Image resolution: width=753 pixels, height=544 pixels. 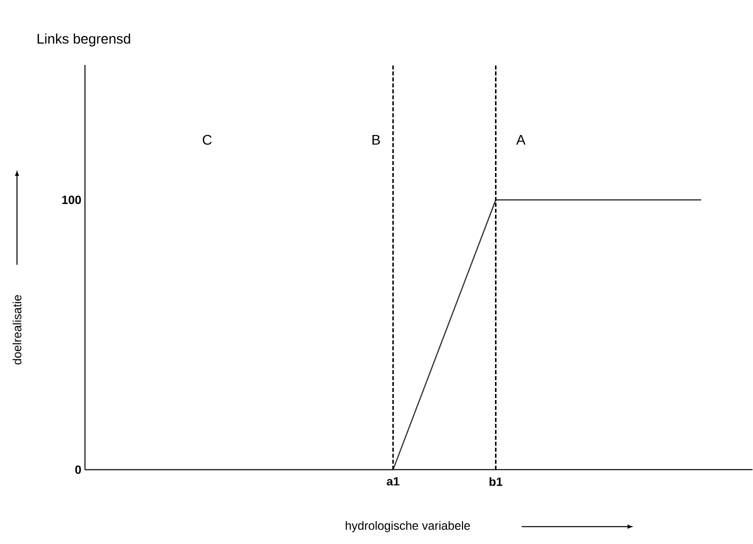 What do you see at coordinates (376, 140) in the screenshot?
I see `annotation: B` at bounding box center [376, 140].